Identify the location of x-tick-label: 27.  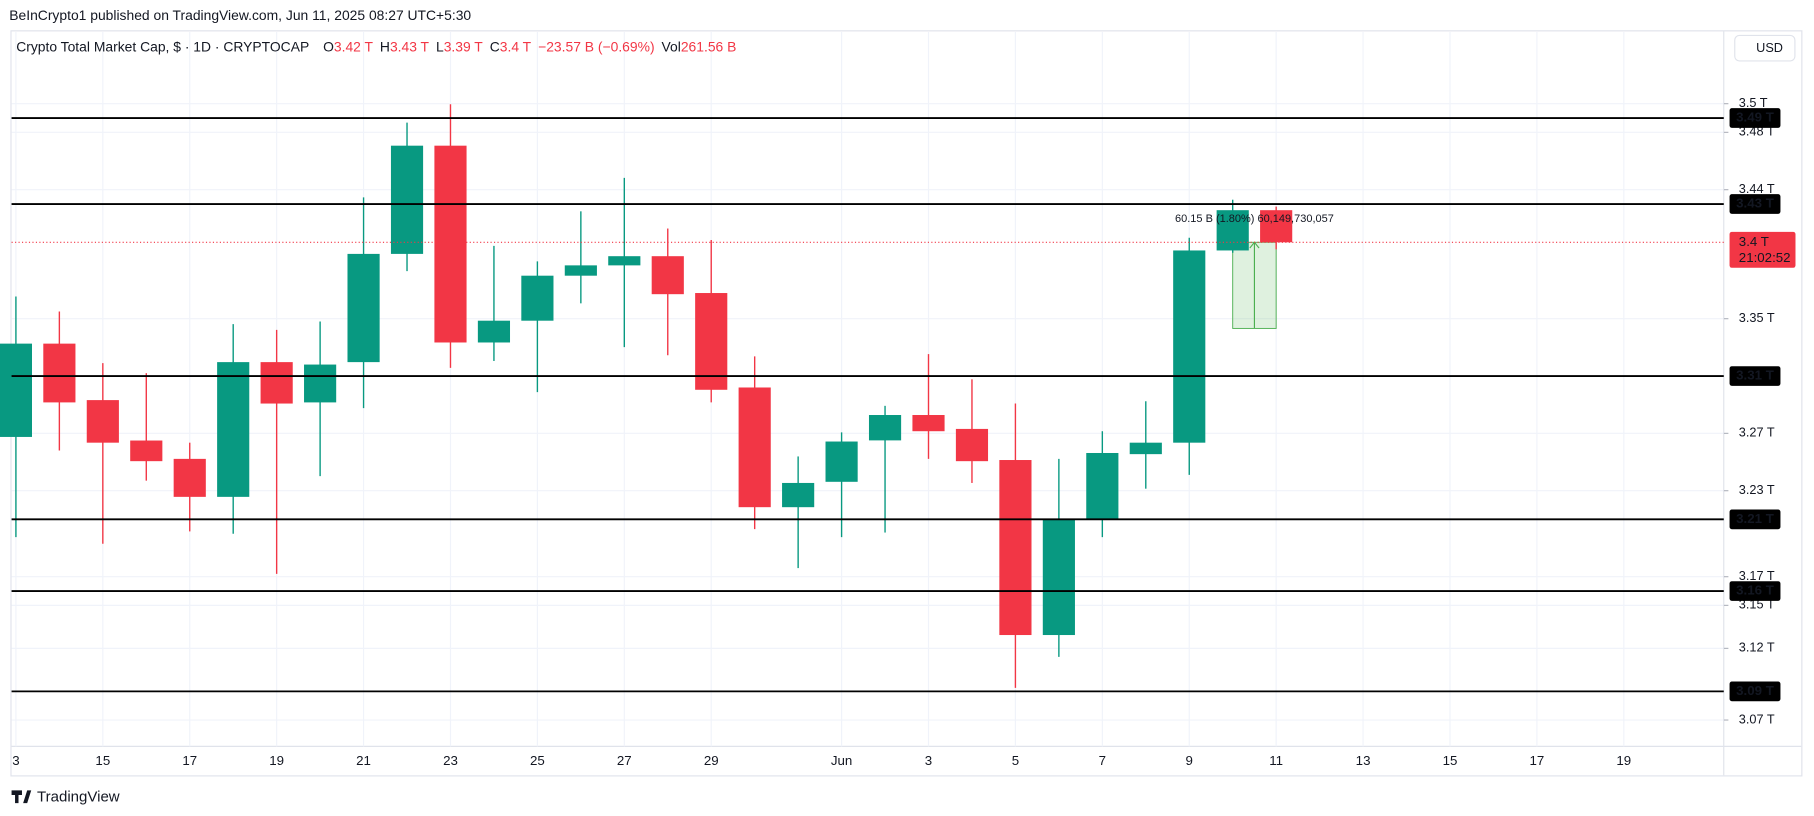
(624, 760).